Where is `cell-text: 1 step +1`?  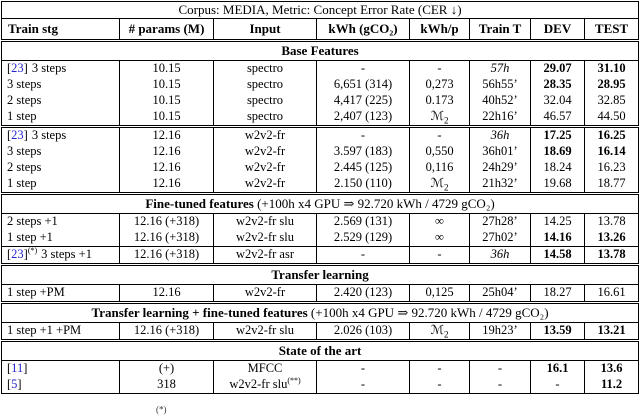
cell-text: 1 step +1 is located at coordinates (30, 237).